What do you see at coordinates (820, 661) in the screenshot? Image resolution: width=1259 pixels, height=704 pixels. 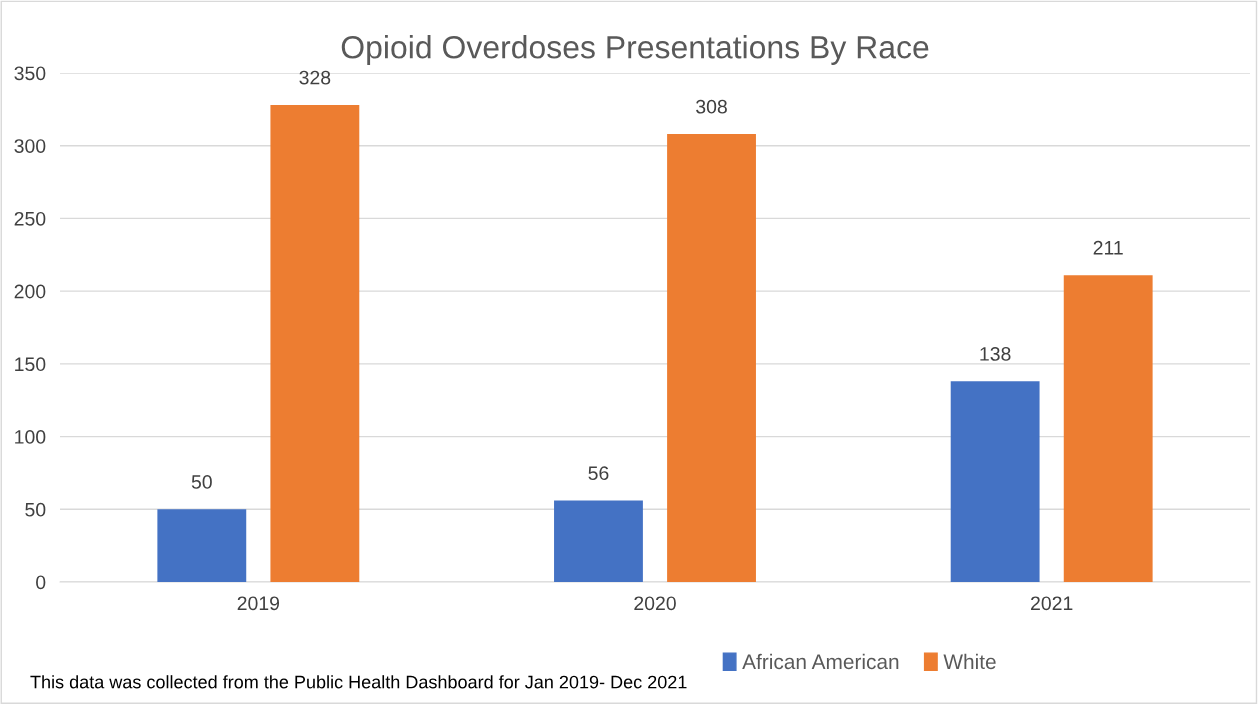 I see `legend-label: African American` at bounding box center [820, 661].